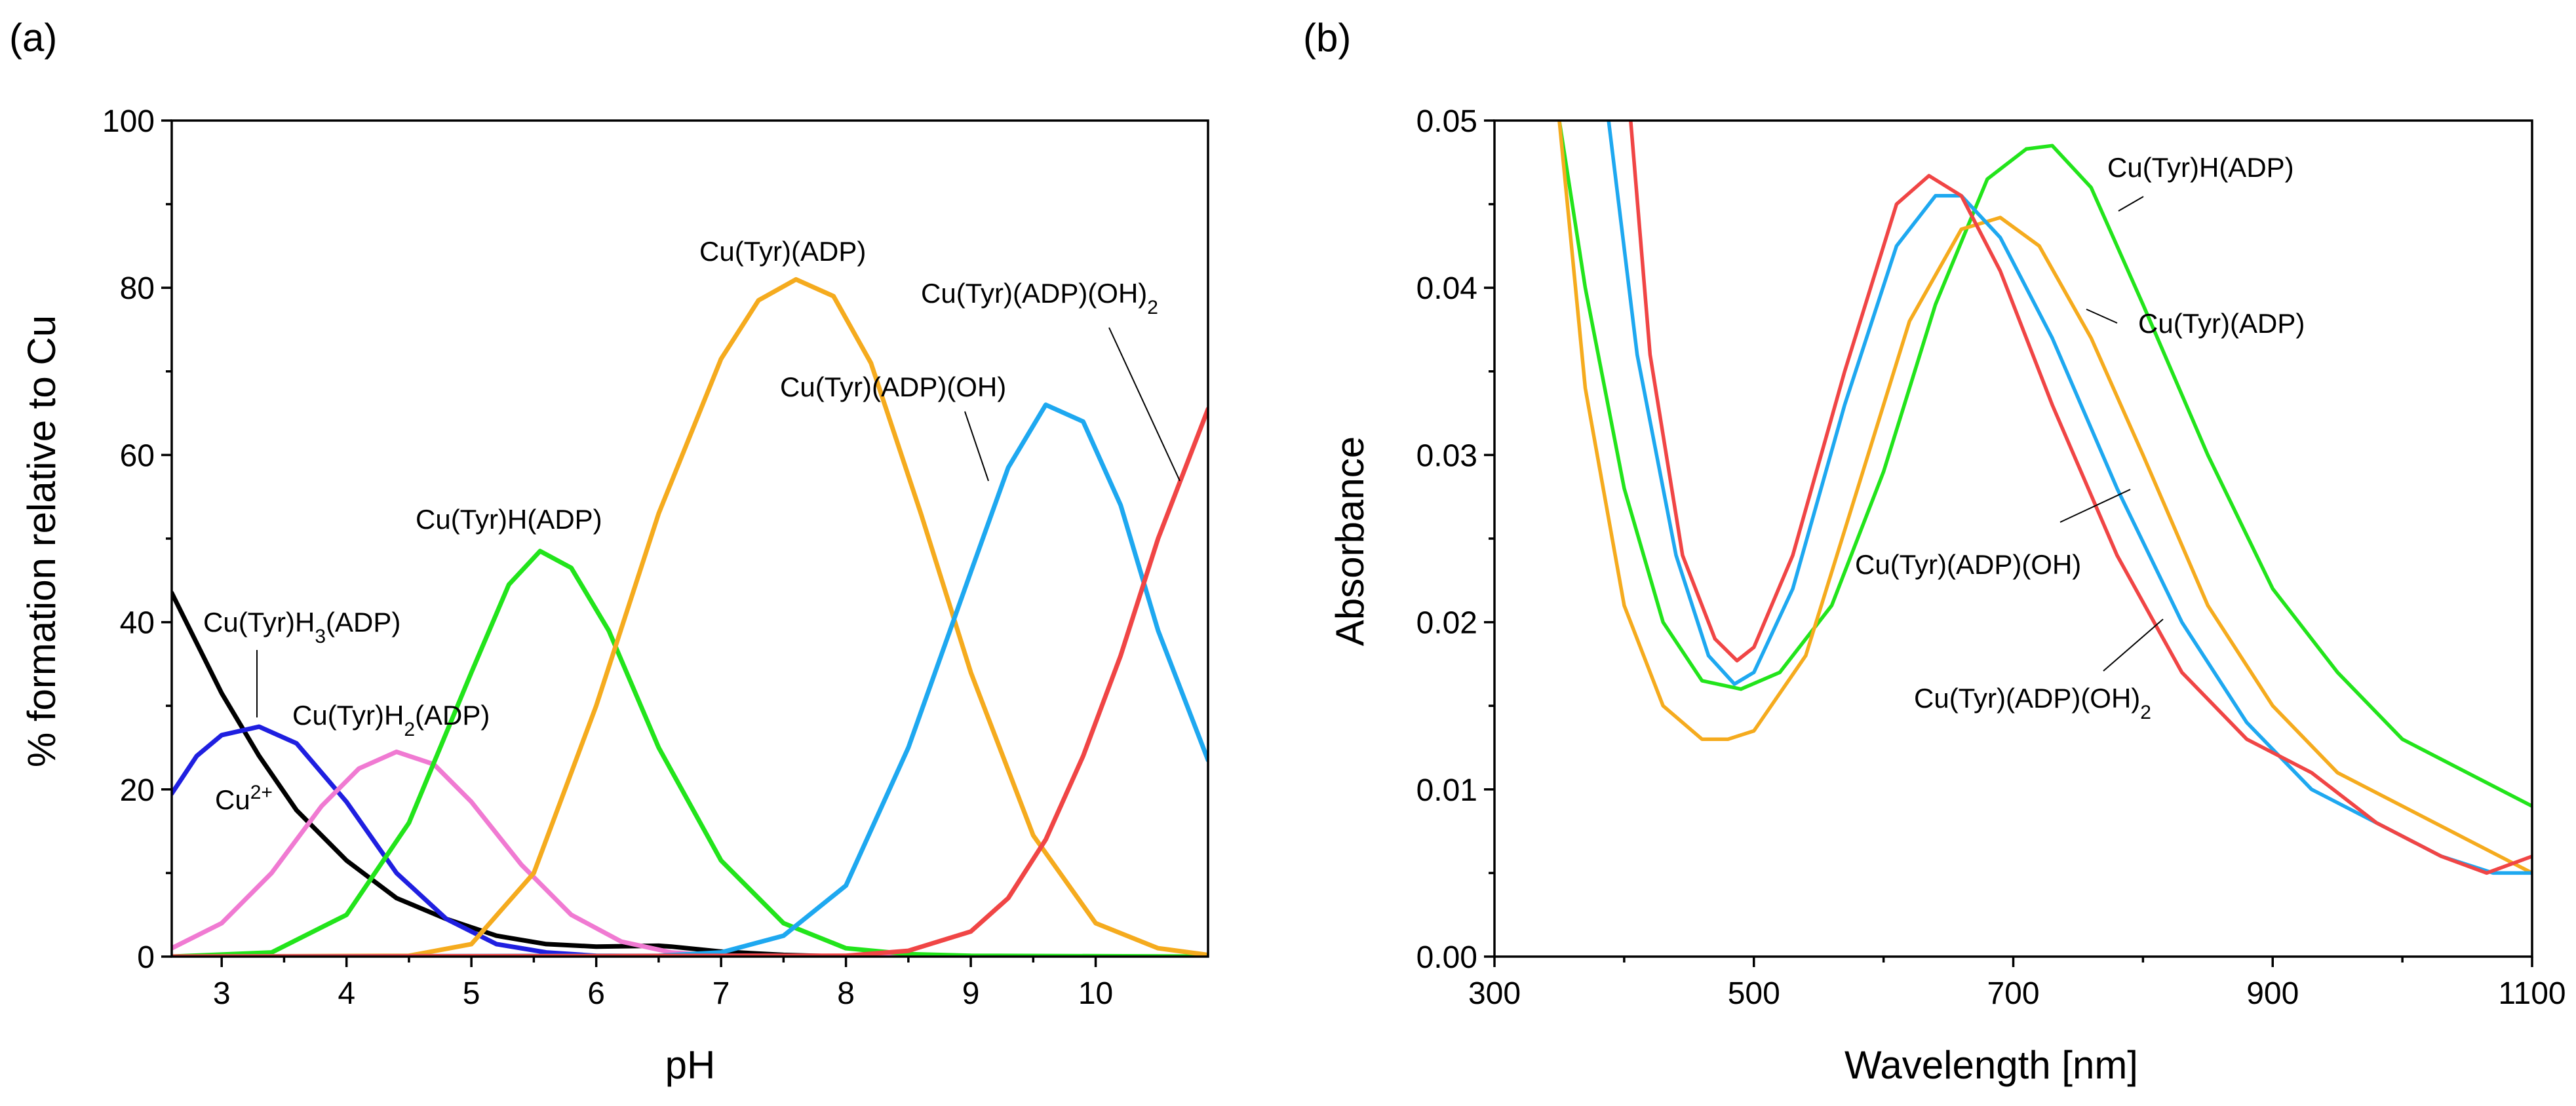  Describe the element at coordinates (244, 799) in the screenshot. I see `label-a-cu2plus: Cu2+` at that location.